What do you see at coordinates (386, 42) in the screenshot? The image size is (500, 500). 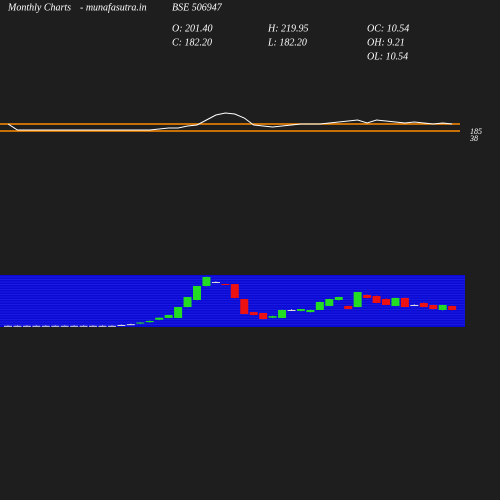 I see `stat: OH: 9.21` at bounding box center [386, 42].